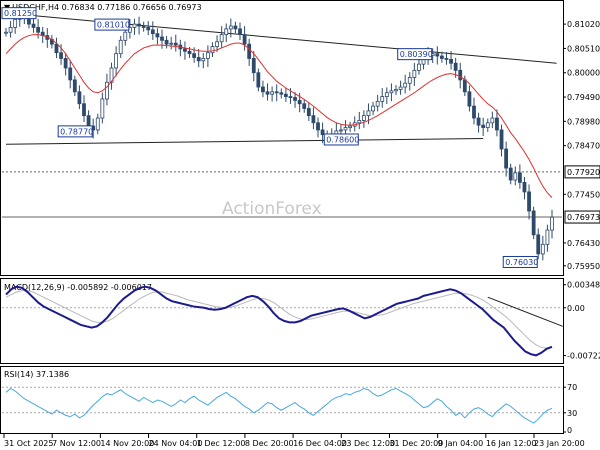  I want to click on x-axis-tick-label: 16 Jan 12:00, so click(511, 443).